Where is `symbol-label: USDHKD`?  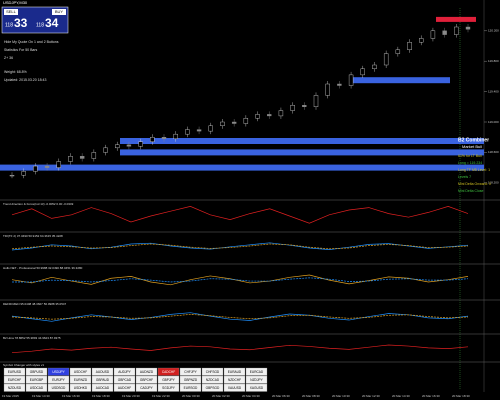 symbol-label: USDHKD is located at coordinates (81, 388).